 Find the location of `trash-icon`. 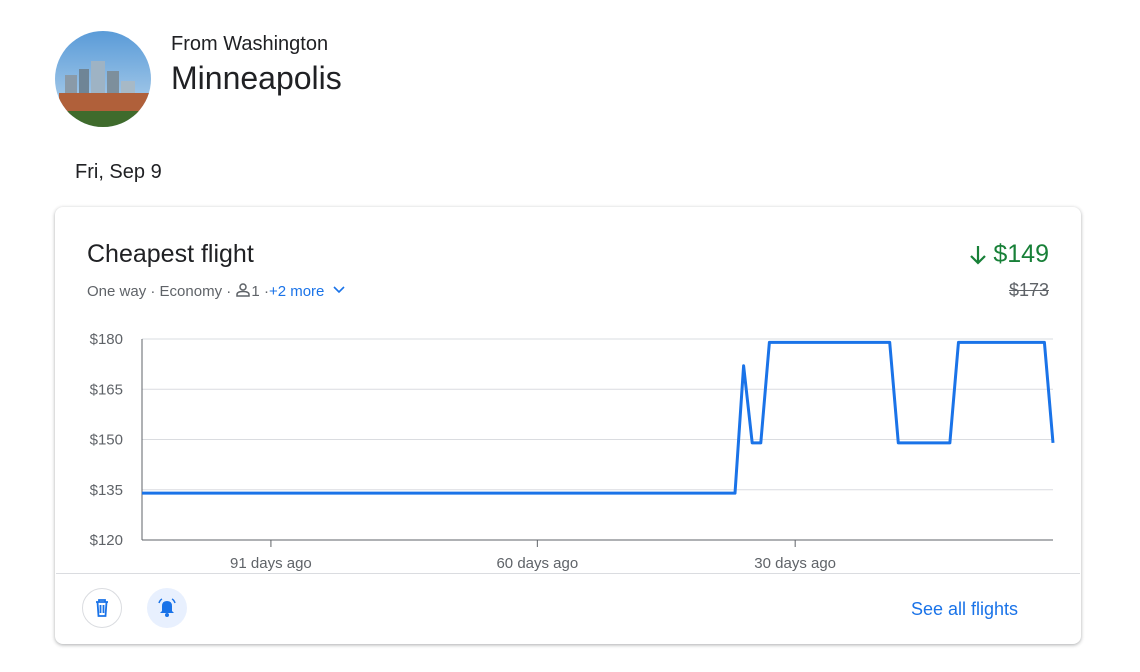

trash-icon is located at coordinates (102, 608).